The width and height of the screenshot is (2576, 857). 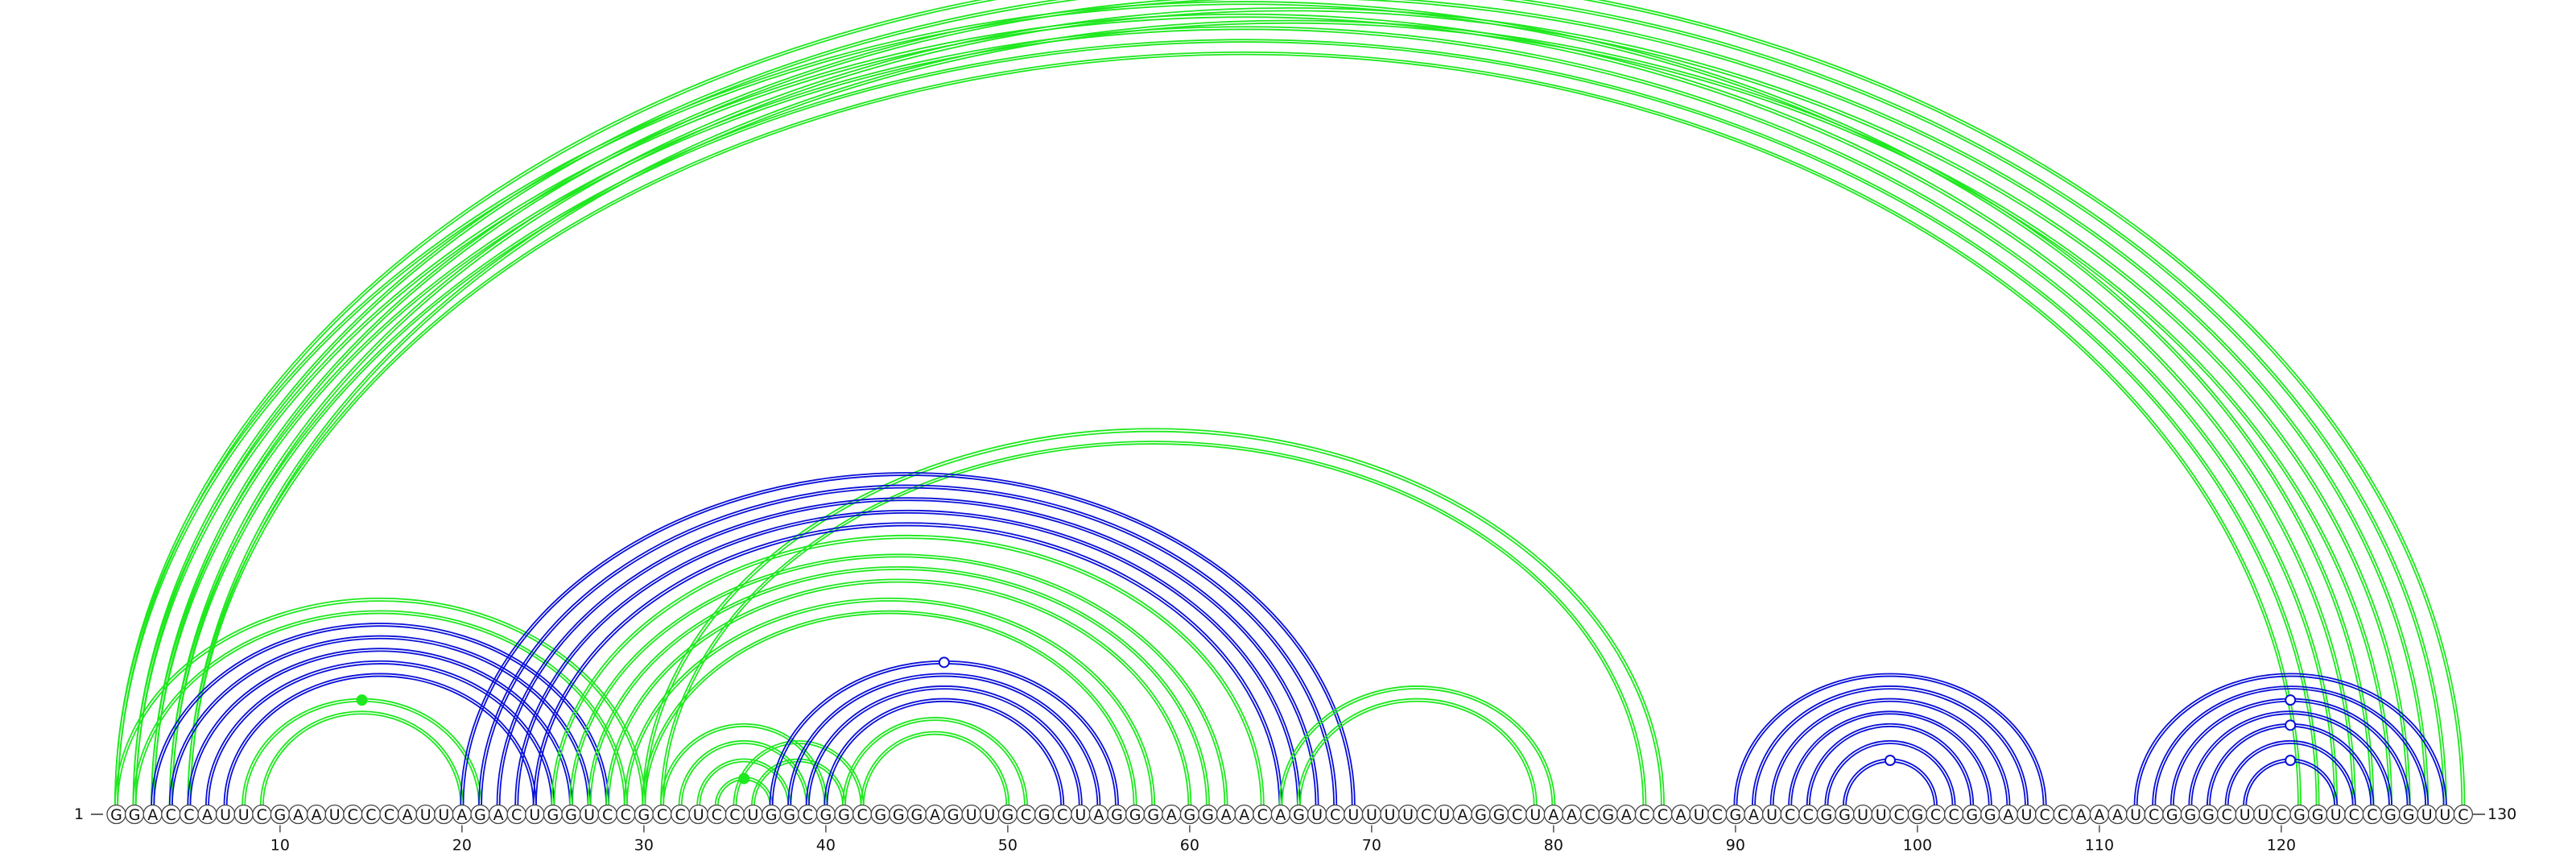 What do you see at coordinates (1417, 752) in the screenshot?
I see `pair-arc-green-66-79-a` at bounding box center [1417, 752].